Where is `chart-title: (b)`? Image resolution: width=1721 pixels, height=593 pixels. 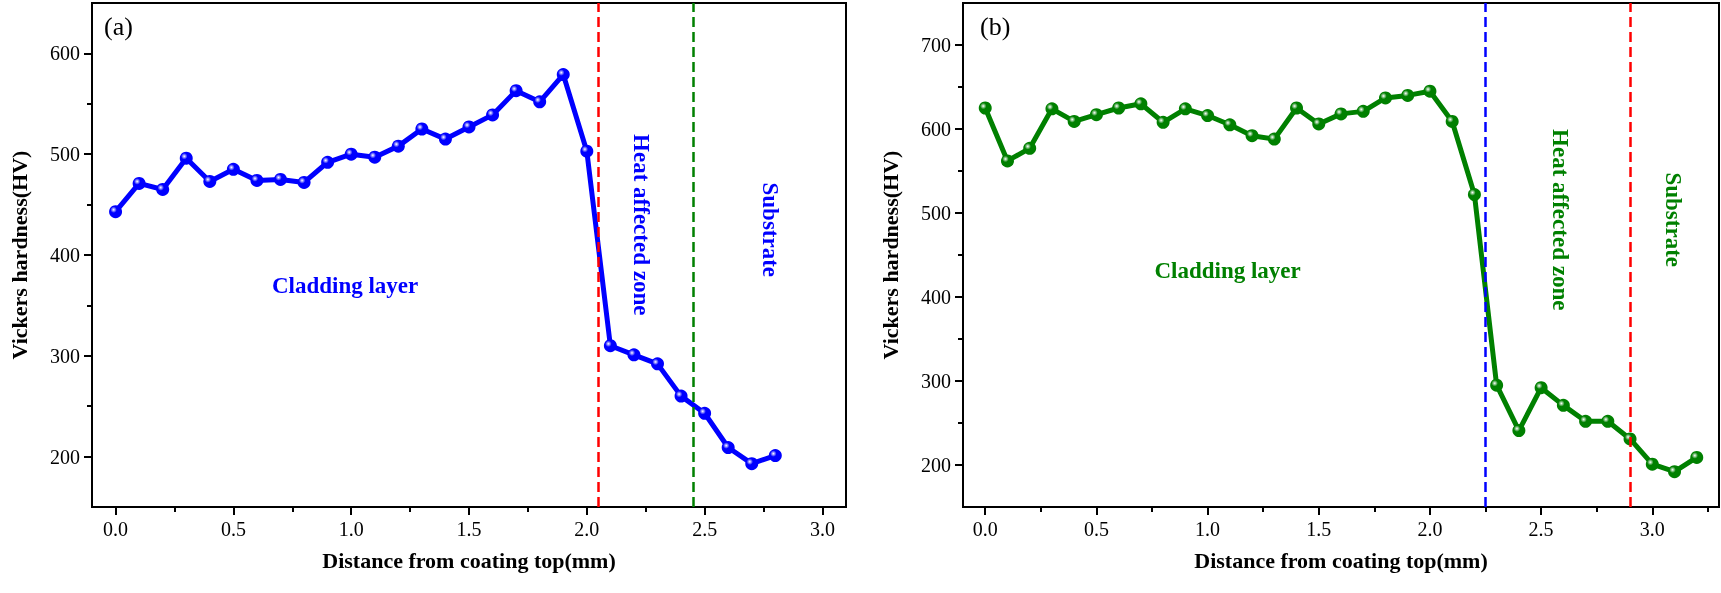 chart-title: (b) is located at coordinates (995, 26).